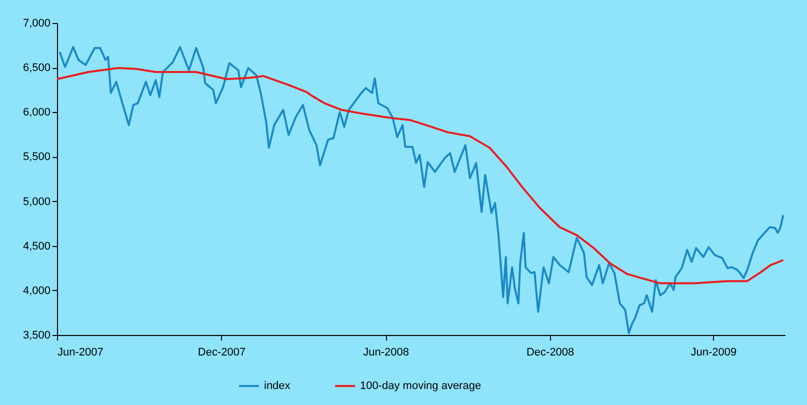 The image size is (807, 405). What do you see at coordinates (222, 352) in the screenshot?
I see `x-tick-label: Dec-2007` at bounding box center [222, 352].